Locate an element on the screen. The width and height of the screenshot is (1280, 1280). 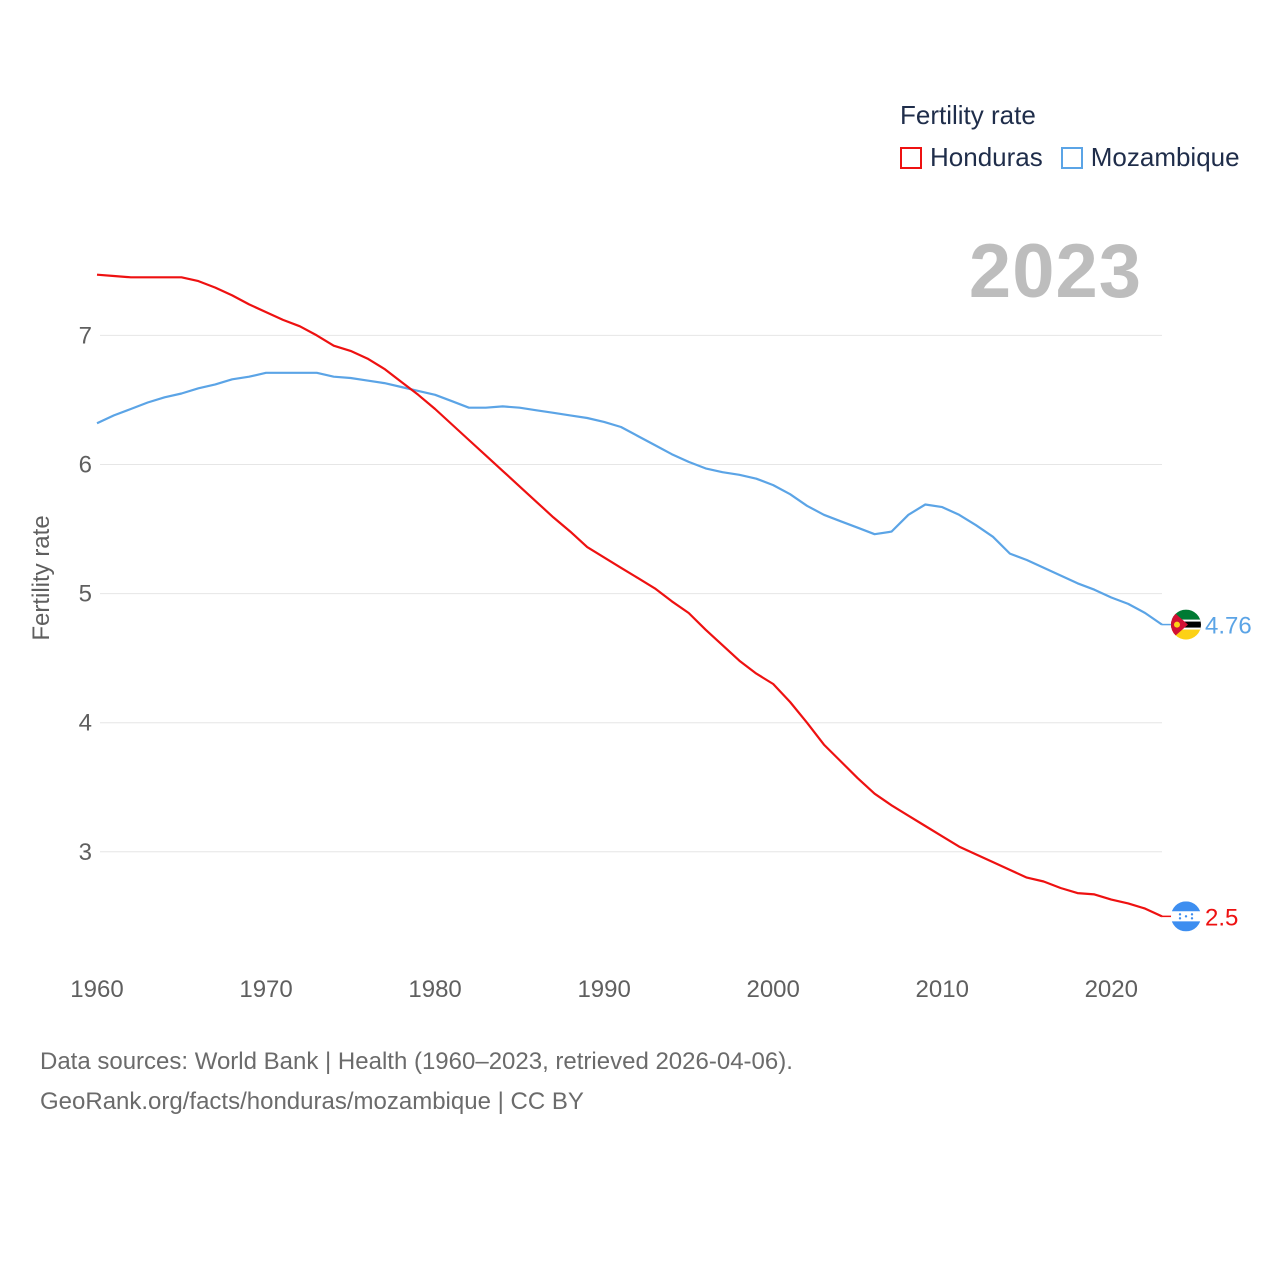
honduras-flag-icon is located at coordinates (1186, 916).